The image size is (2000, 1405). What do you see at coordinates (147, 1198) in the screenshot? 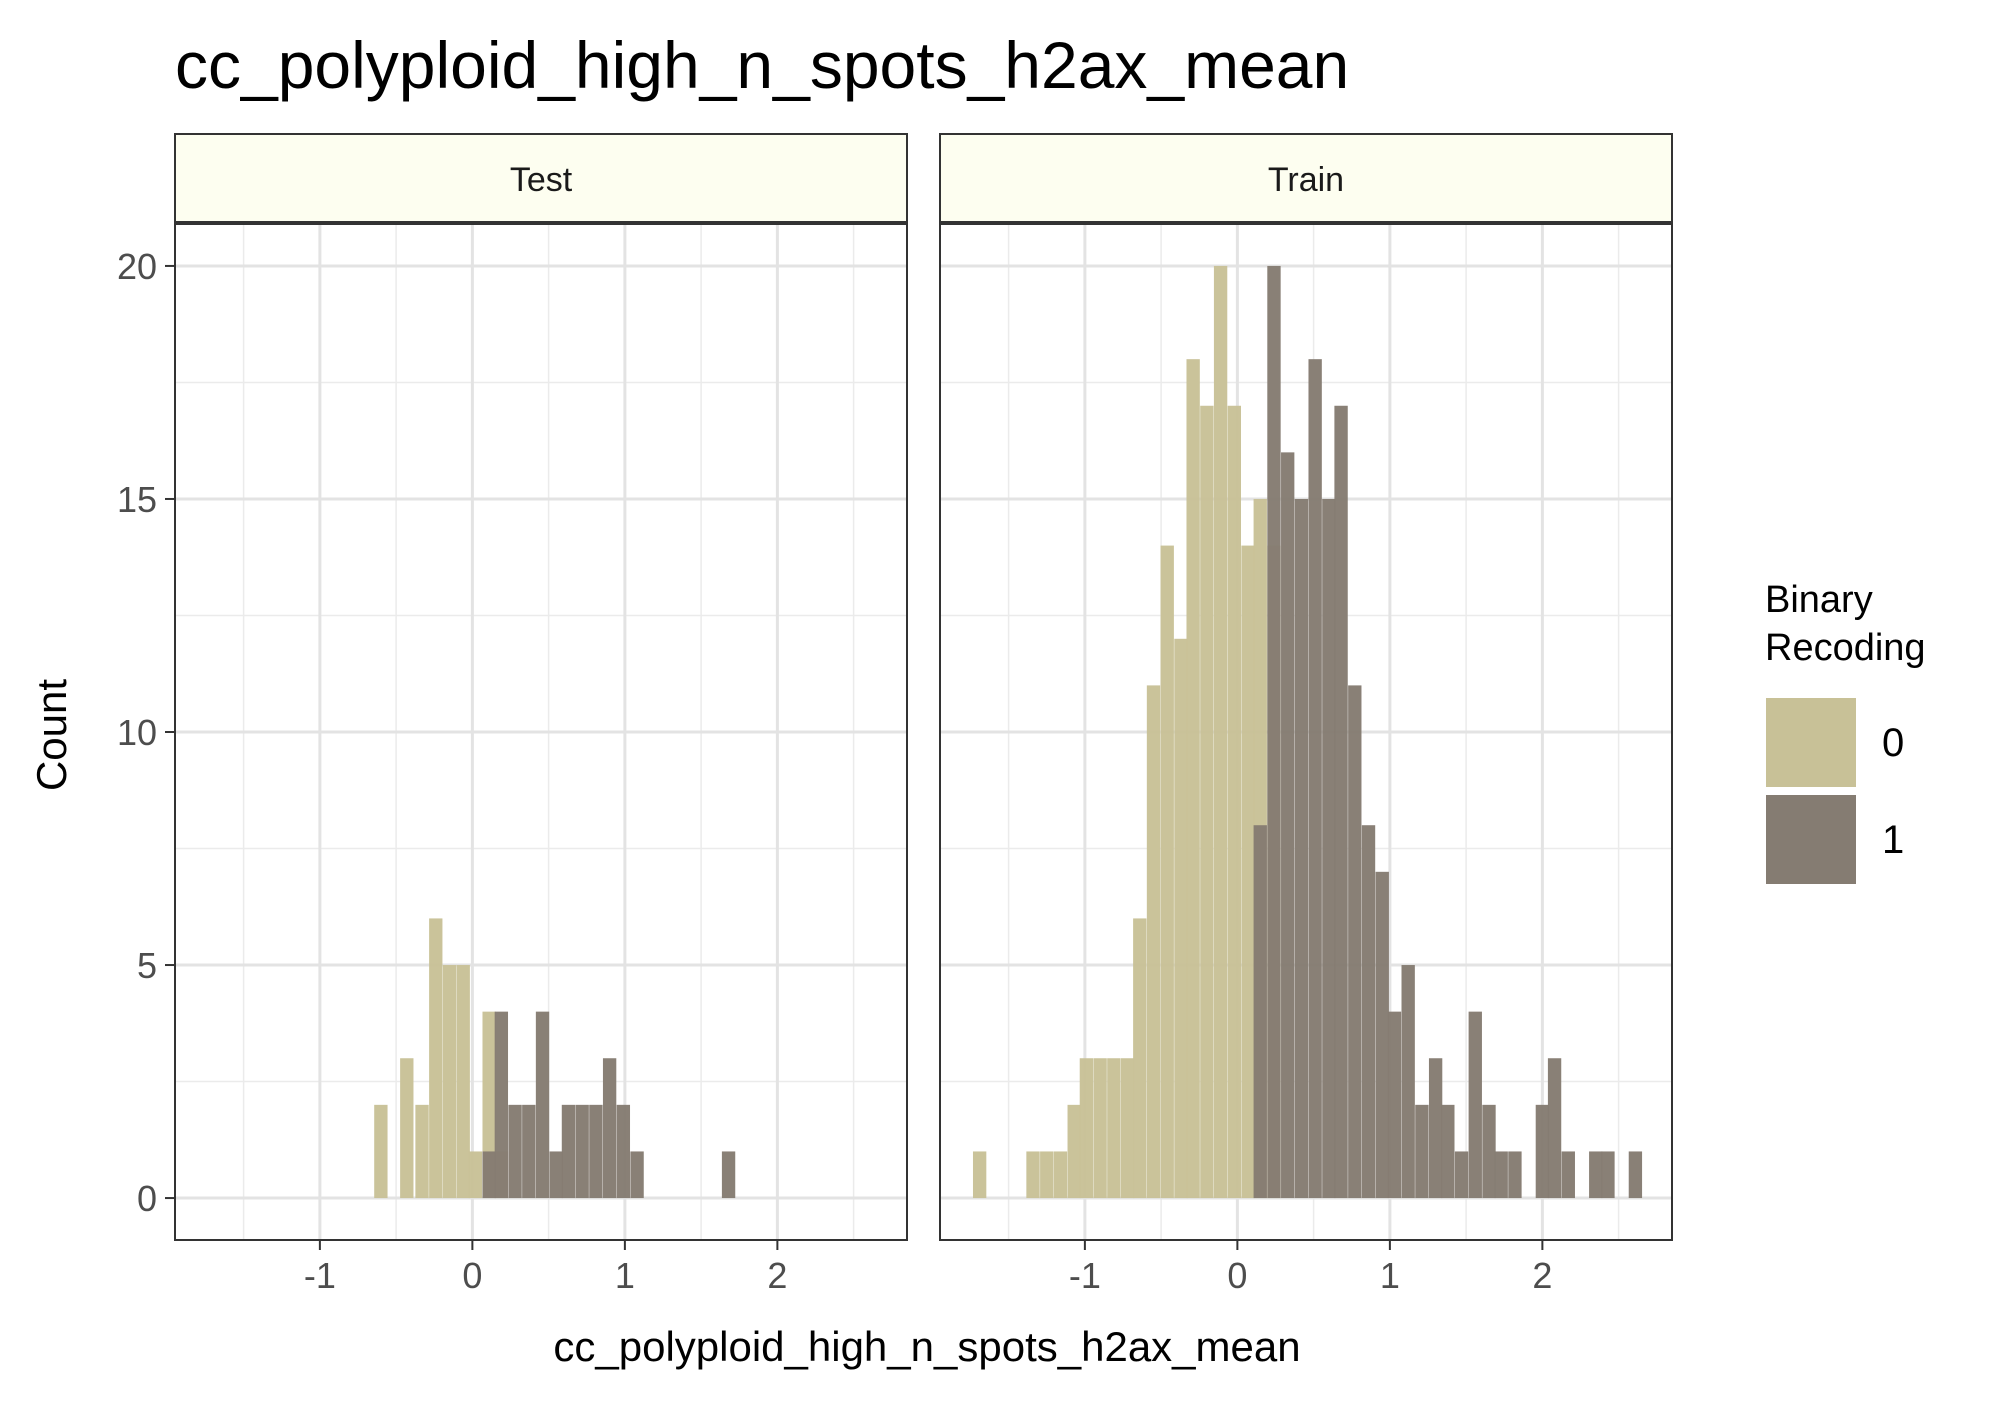
I see `y-tick-label: 0` at bounding box center [147, 1198].